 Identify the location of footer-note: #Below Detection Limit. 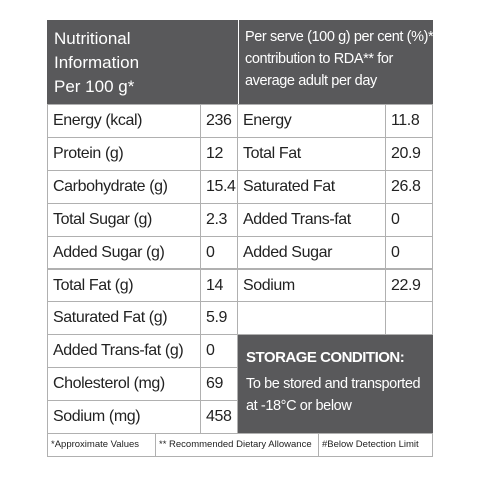
(375, 445).